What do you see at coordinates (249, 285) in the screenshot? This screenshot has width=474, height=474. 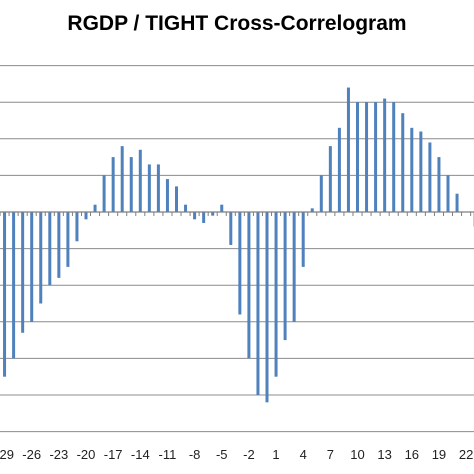 I see `bar-lag--2` at bounding box center [249, 285].